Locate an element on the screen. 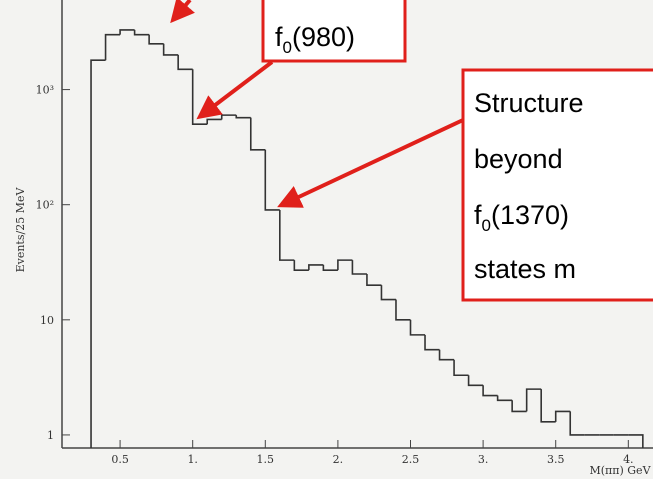  x-tick-label: 2.5 is located at coordinates (411, 459).